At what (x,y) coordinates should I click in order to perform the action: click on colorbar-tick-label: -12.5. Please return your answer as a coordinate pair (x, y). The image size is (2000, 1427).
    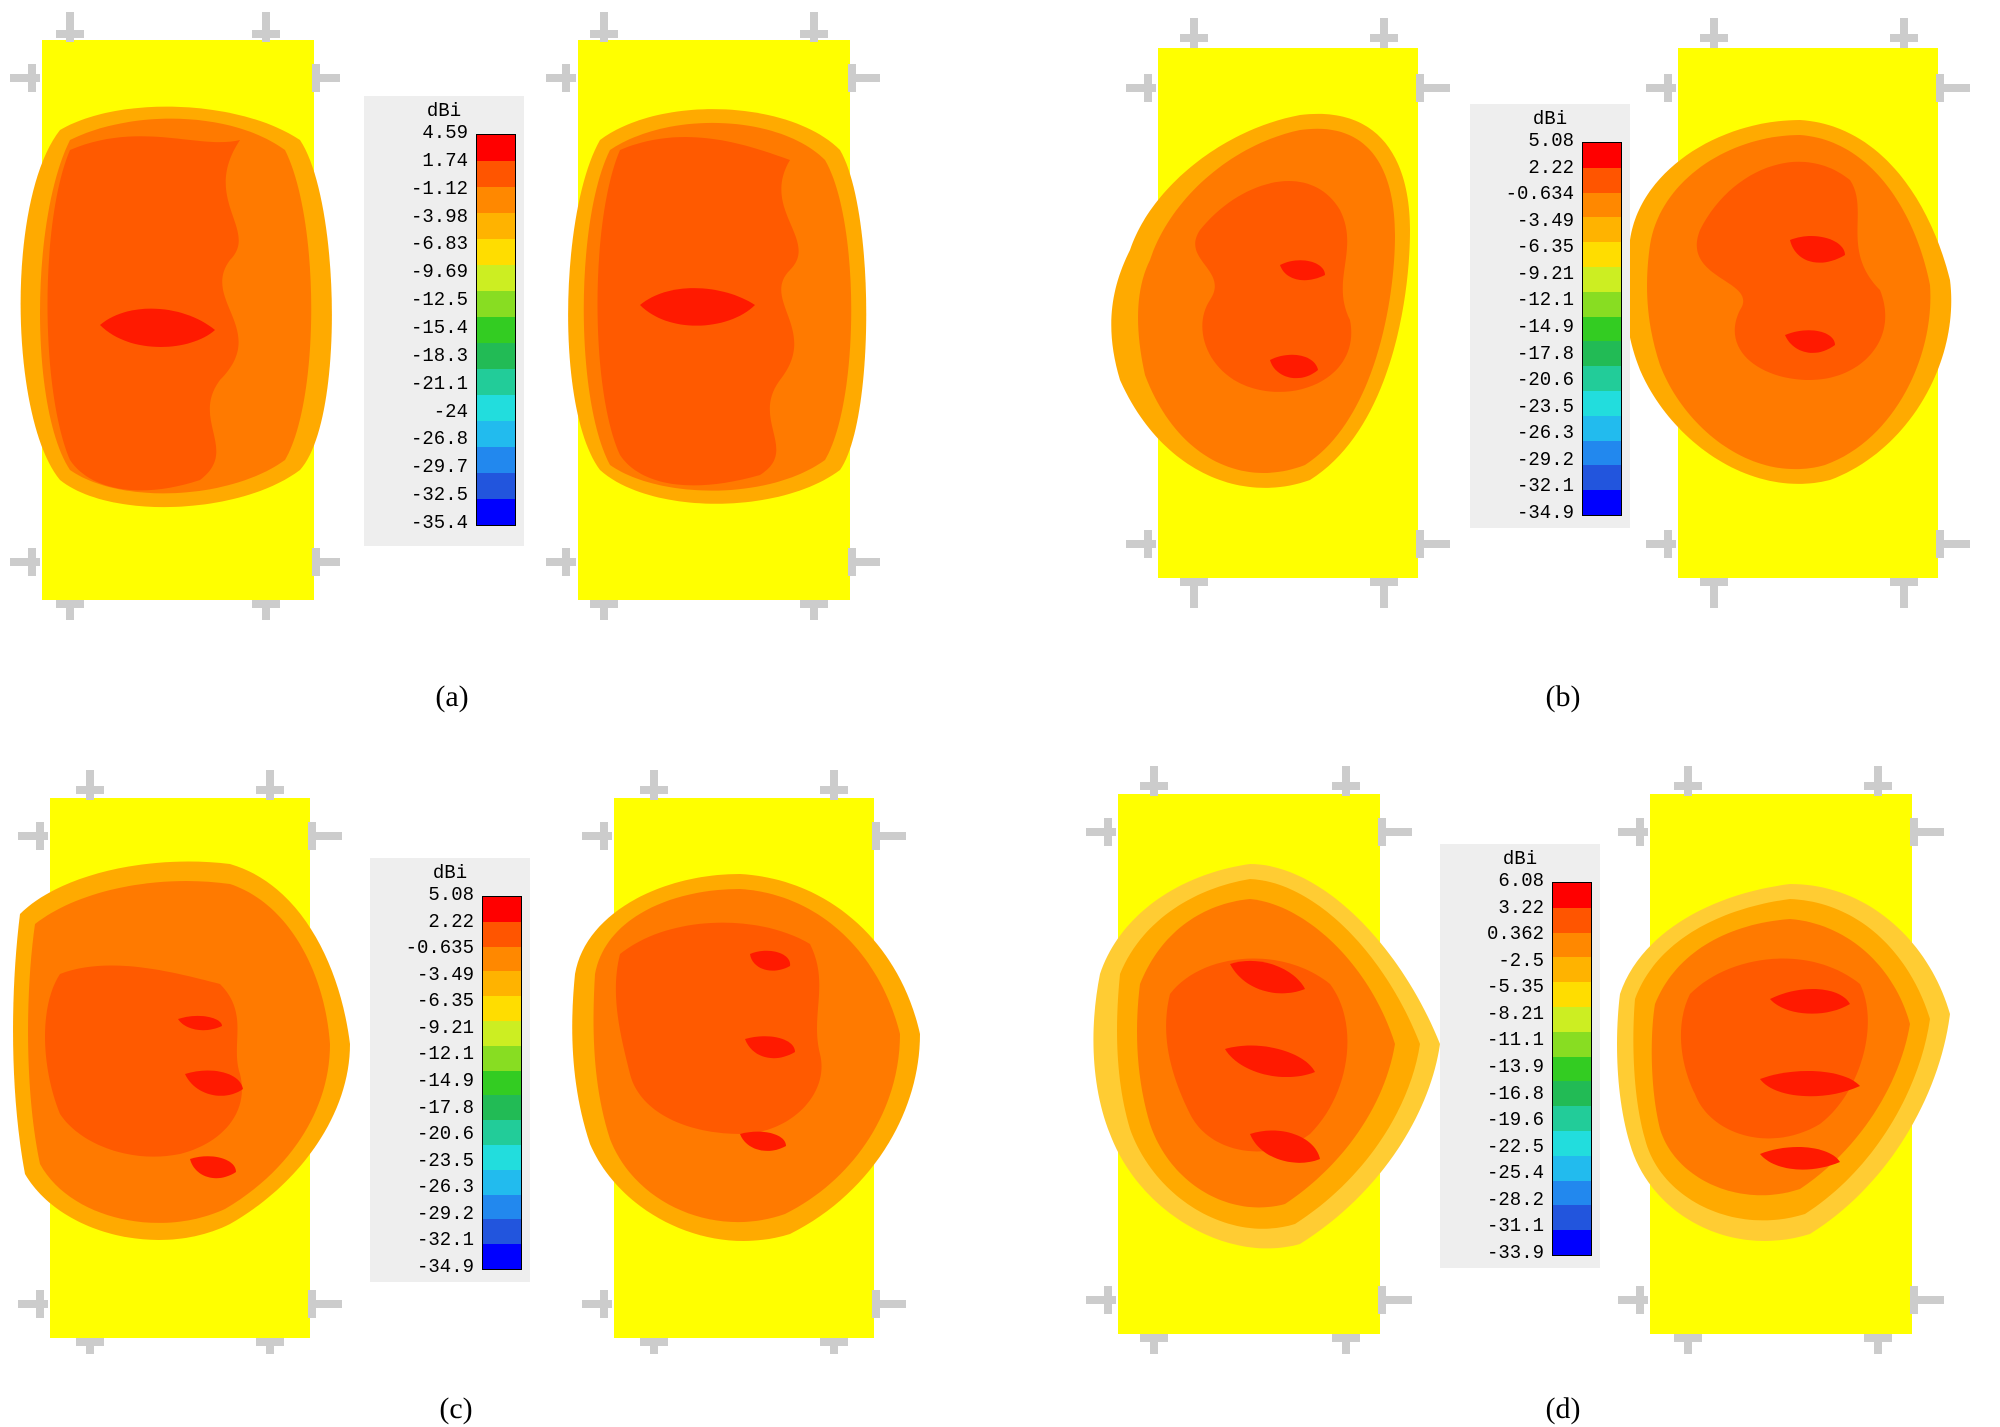
    Looking at the image, I should click on (439, 300).